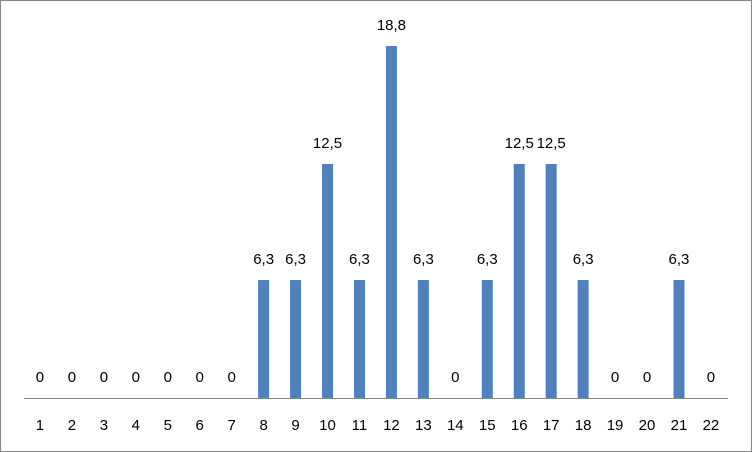  Describe the element at coordinates (647, 425) in the screenshot. I see `x-tick-label: 20` at that location.